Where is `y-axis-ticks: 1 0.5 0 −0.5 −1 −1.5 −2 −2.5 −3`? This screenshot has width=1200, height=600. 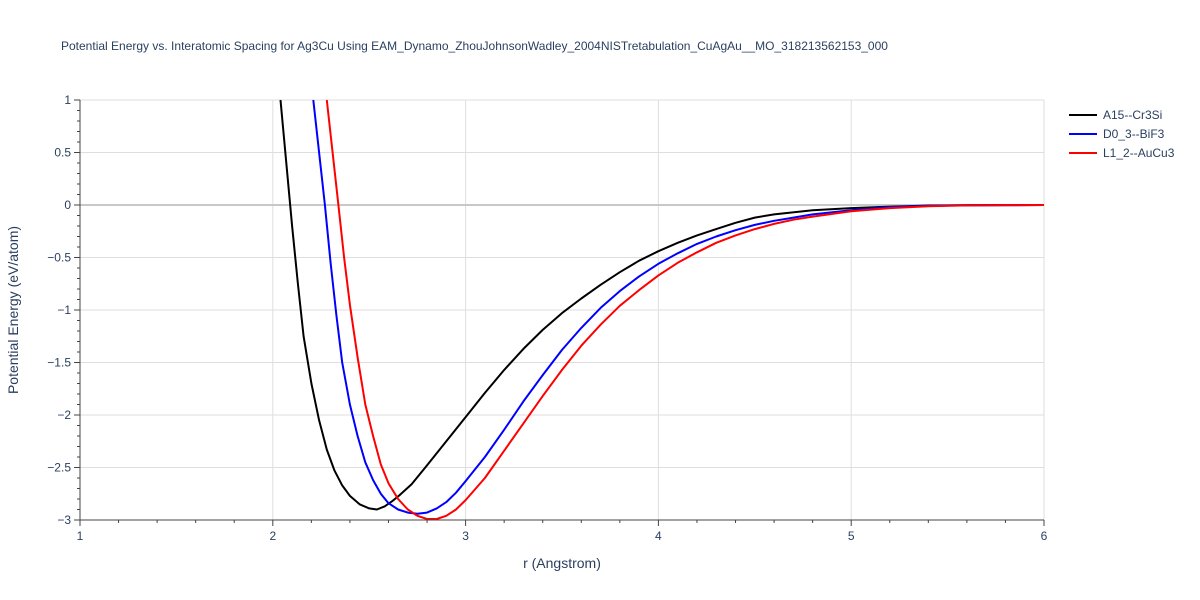 y-axis-ticks: 1 0.5 0 −0.5 −1 −1.5 −2 −2.5 −3 is located at coordinates (59, 310).